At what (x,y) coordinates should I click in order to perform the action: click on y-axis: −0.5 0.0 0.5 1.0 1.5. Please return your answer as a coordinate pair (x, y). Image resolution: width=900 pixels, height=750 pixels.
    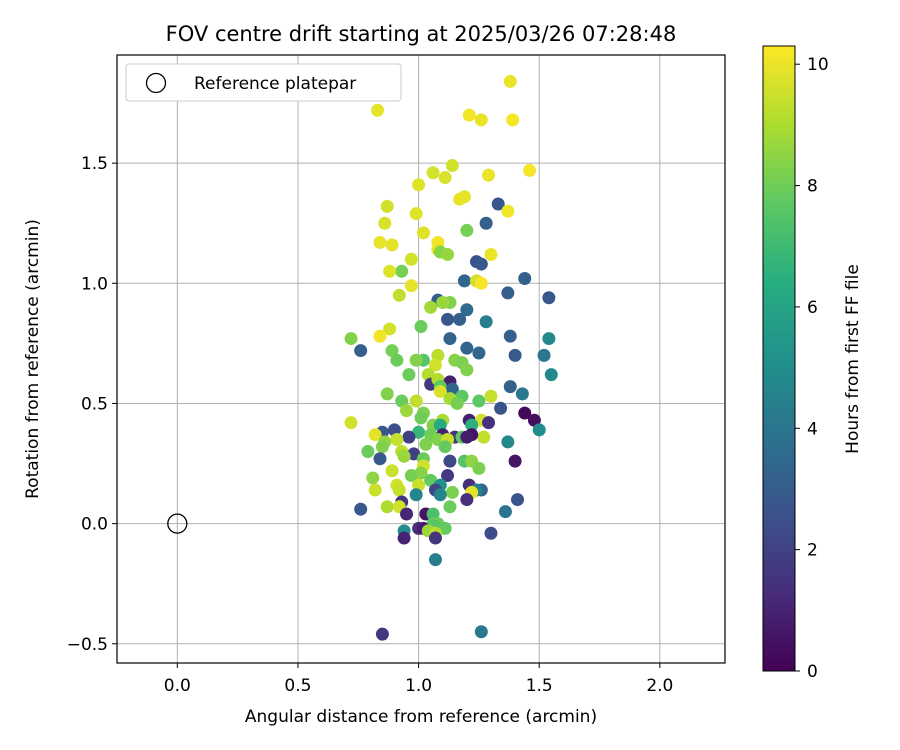
    Looking at the image, I should click on (92, 404).